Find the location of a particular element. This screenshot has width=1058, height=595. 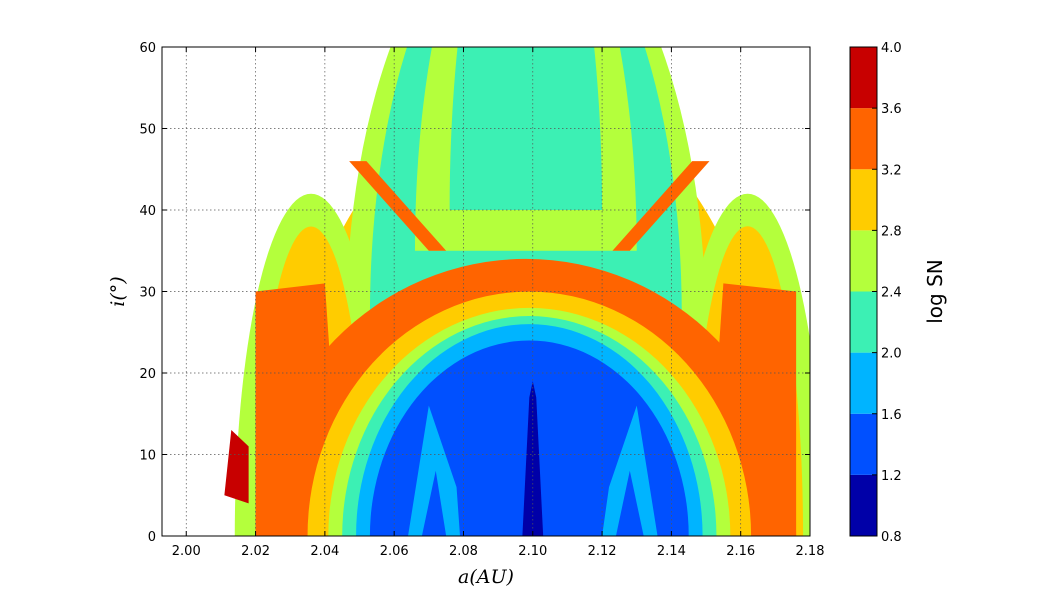

y-tick-label: 60 is located at coordinates (147, 48).